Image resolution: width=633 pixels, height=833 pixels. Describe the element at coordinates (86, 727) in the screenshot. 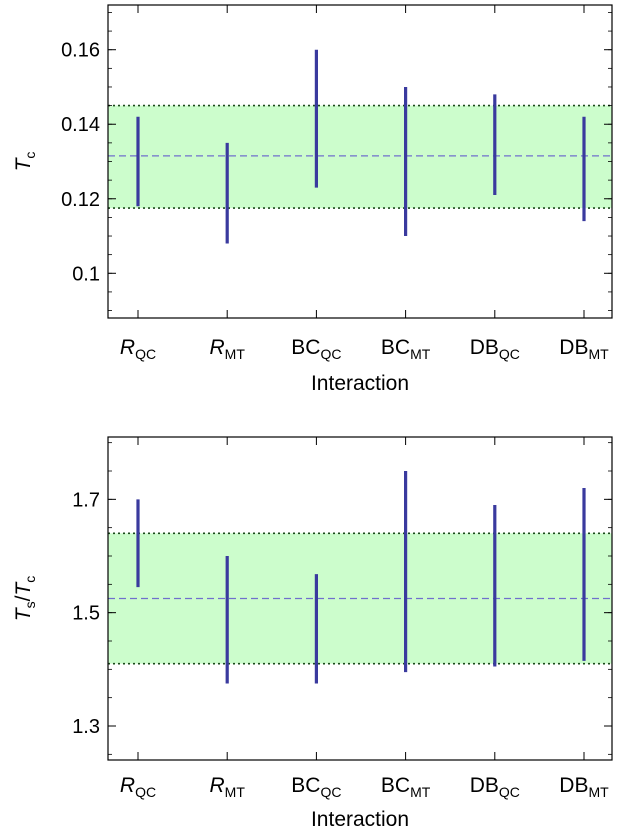

I see `y-tick-label: 1.3` at that location.